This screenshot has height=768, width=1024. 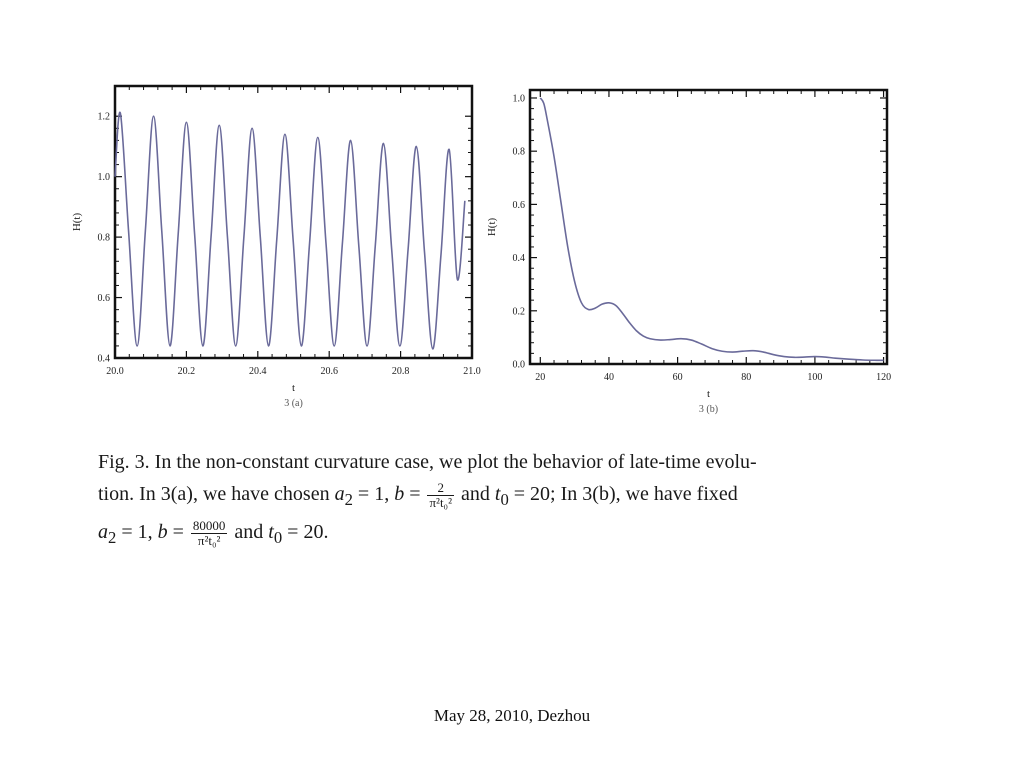 What do you see at coordinates (519, 205) in the screenshot?
I see `chart-3b-ytick-label: 0.6` at bounding box center [519, 205].